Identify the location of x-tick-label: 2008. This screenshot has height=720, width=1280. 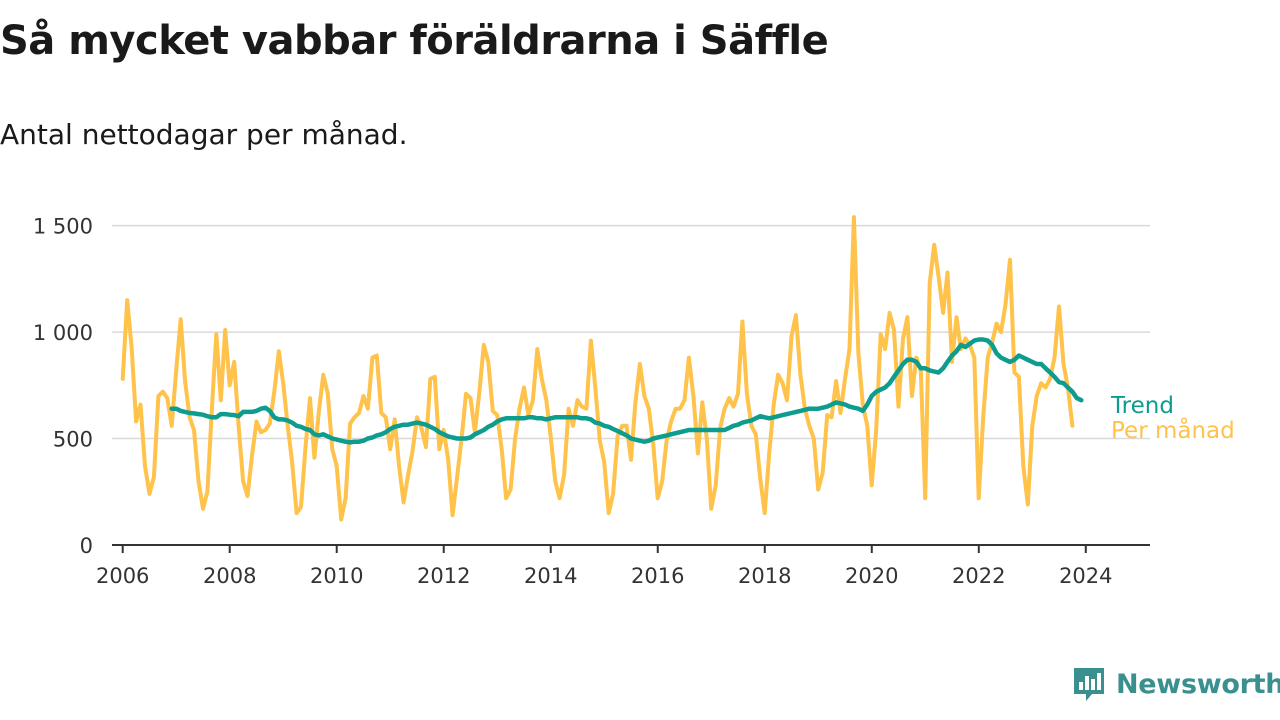
(229, 576).